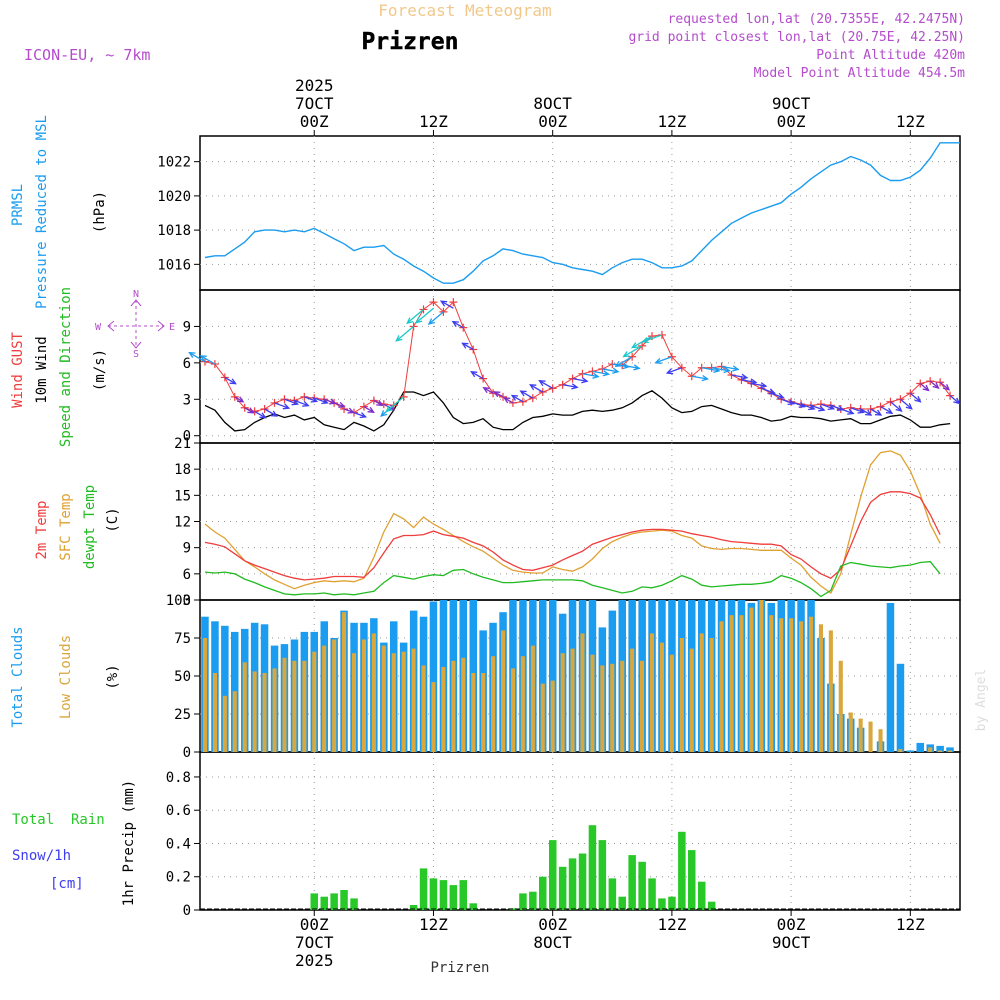  Describe the element at coordinates (172, 327) in the screenshot. I see `compass-e: E` at that location.